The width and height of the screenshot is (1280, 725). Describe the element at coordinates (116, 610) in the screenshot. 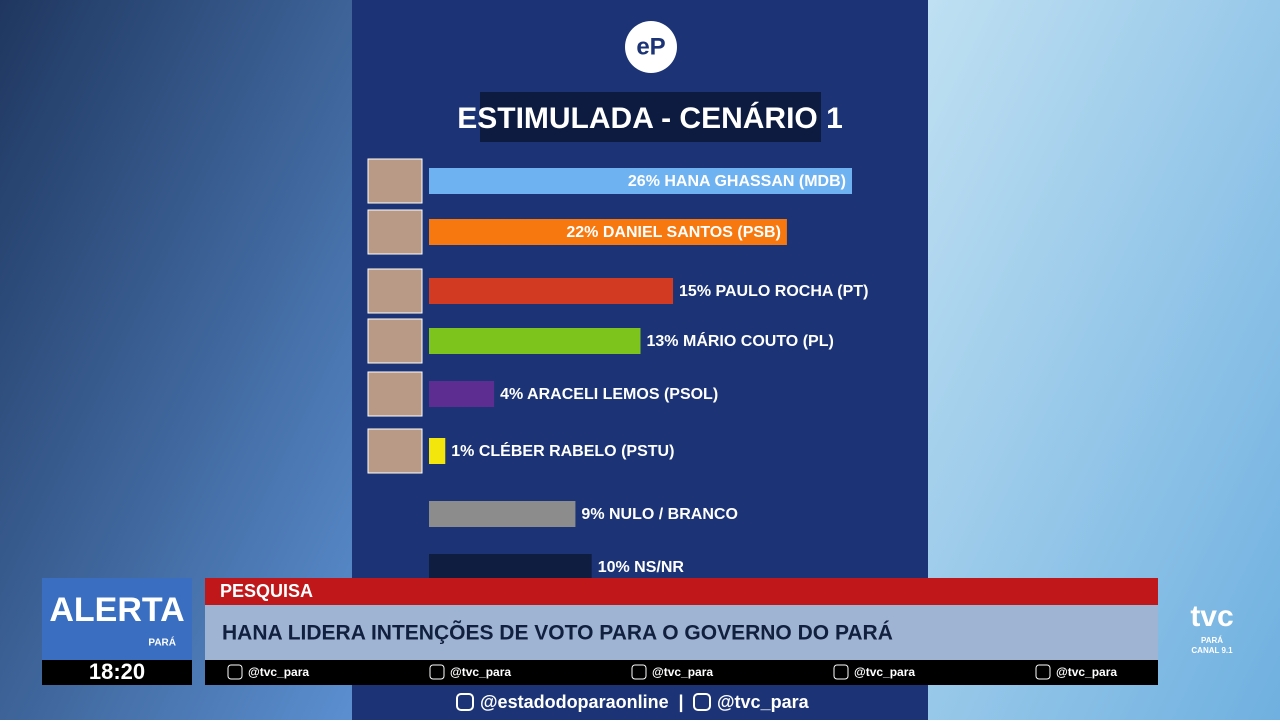

I see `program: ALERTA` at that location.